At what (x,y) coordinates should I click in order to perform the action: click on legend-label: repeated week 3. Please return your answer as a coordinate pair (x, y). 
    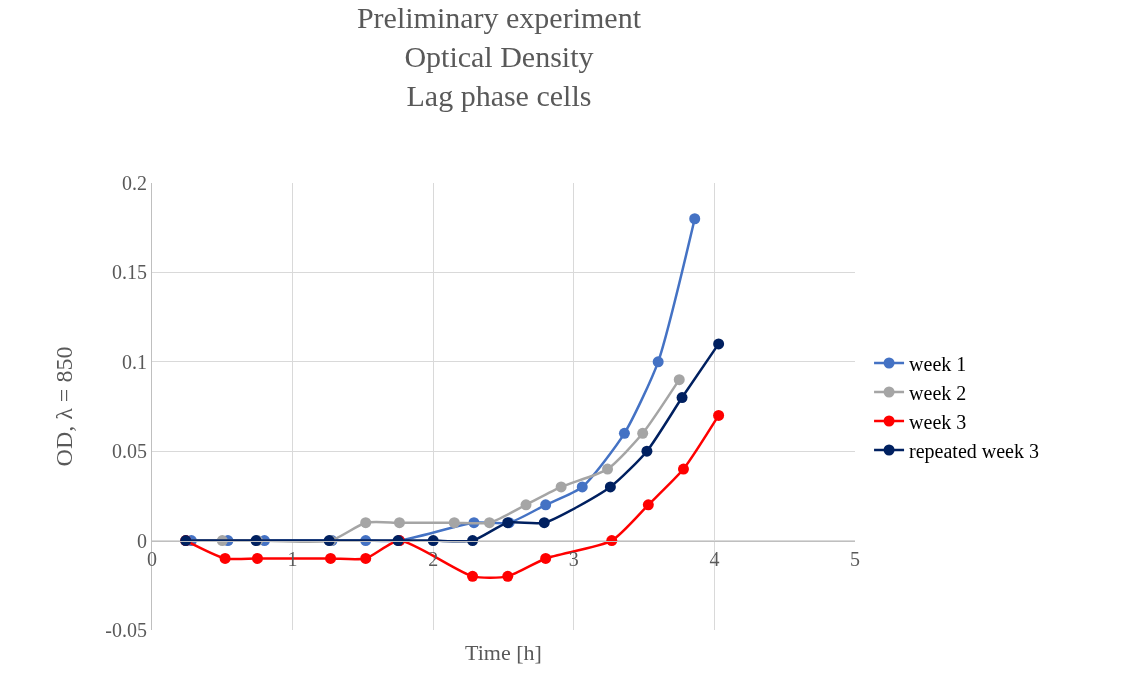
    Looking at the image, I should click on (974, 451).